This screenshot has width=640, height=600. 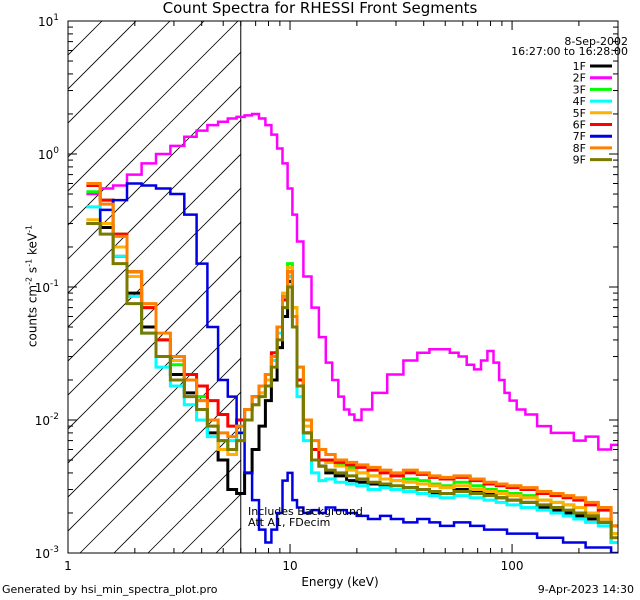 I want to click on legend-label: 5F, so click(x=579, y=113).